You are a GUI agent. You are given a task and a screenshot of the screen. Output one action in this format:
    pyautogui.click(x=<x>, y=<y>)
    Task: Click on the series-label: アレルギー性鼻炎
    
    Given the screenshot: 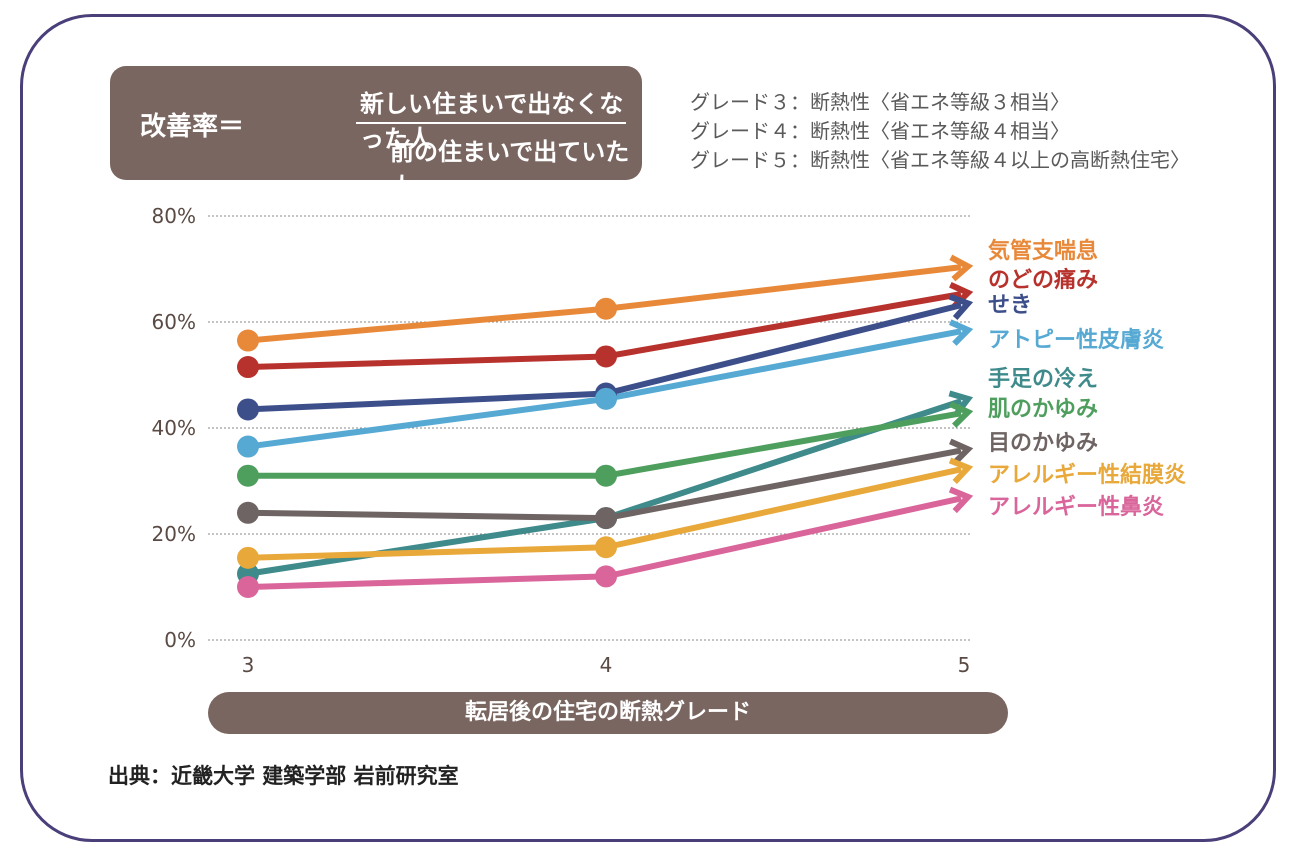 What is the action you would take?
    pyautogui.click(x=1076, y=507)
    